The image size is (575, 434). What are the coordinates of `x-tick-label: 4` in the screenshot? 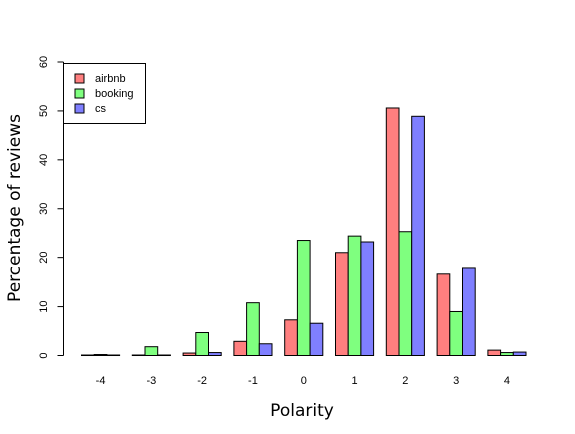 It's located at (507, 381).